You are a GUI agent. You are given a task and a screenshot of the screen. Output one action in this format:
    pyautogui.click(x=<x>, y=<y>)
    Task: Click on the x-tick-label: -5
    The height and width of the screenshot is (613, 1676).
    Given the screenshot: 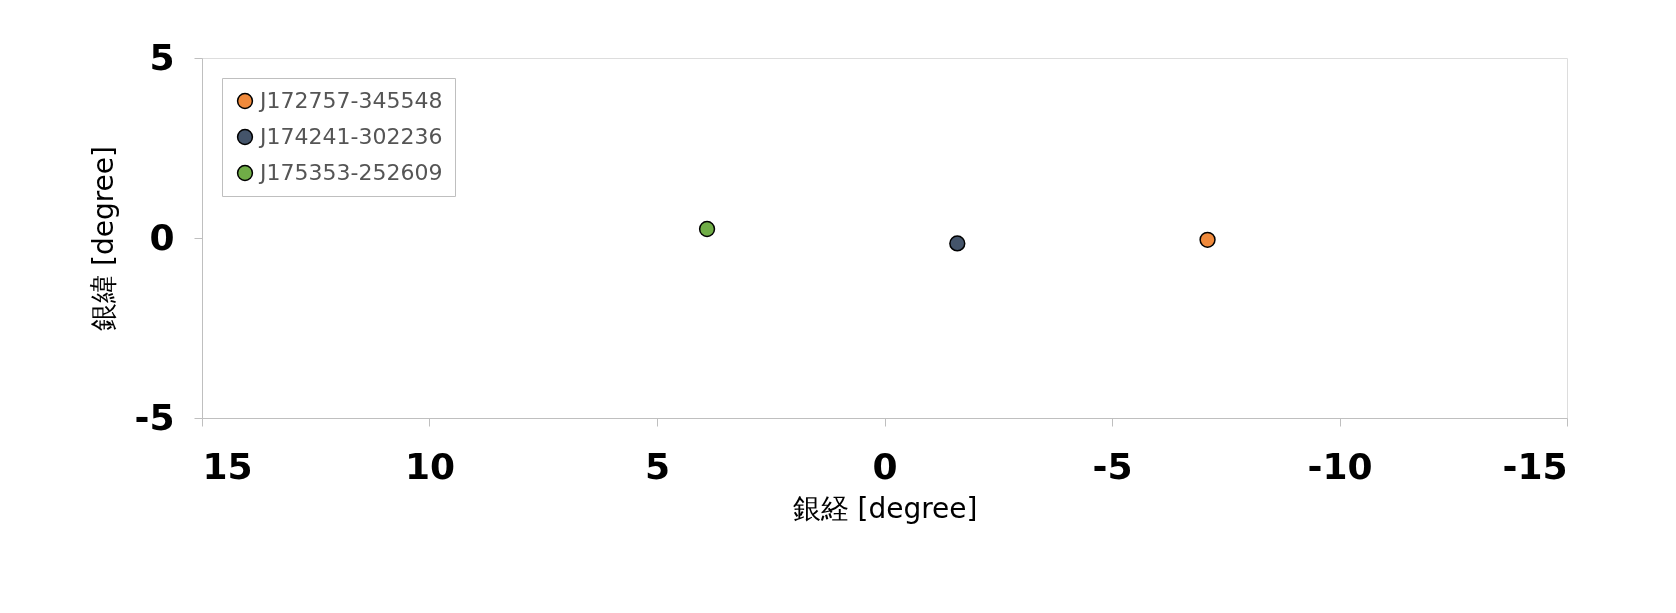 What is the action you would take?
    pyautogui.click(x=1112, y=466)
    